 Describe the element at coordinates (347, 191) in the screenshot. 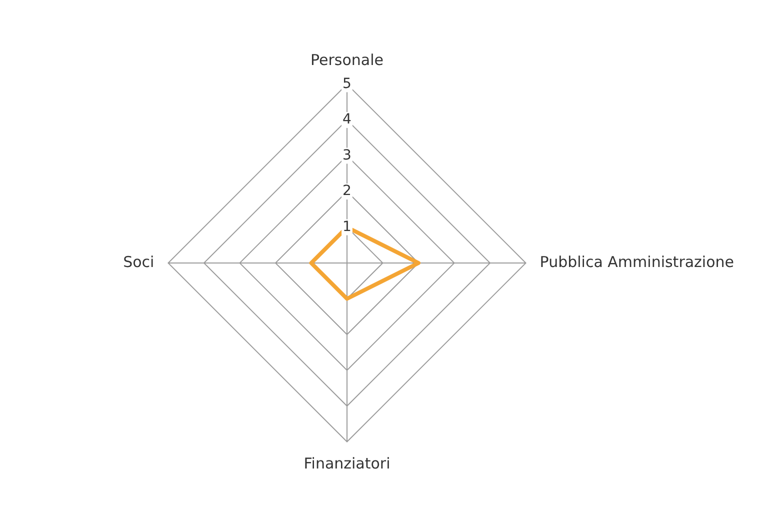

I see `y-tick-label: 2` at that location.